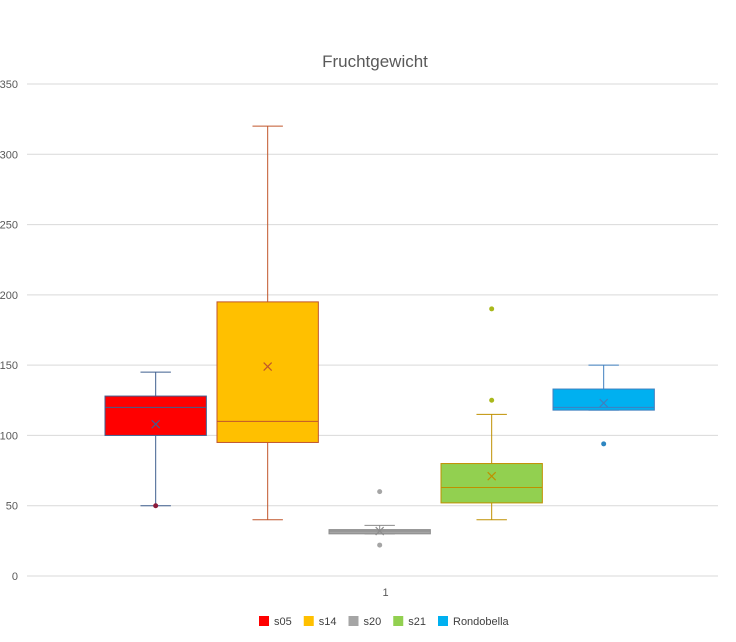 Image resolution: width=736 pixels, height=642 pixels. What do you see at coordinates (9, 436) in the screenshot?
I see `y-tick-label: 100` at bounding box center [9, 436].